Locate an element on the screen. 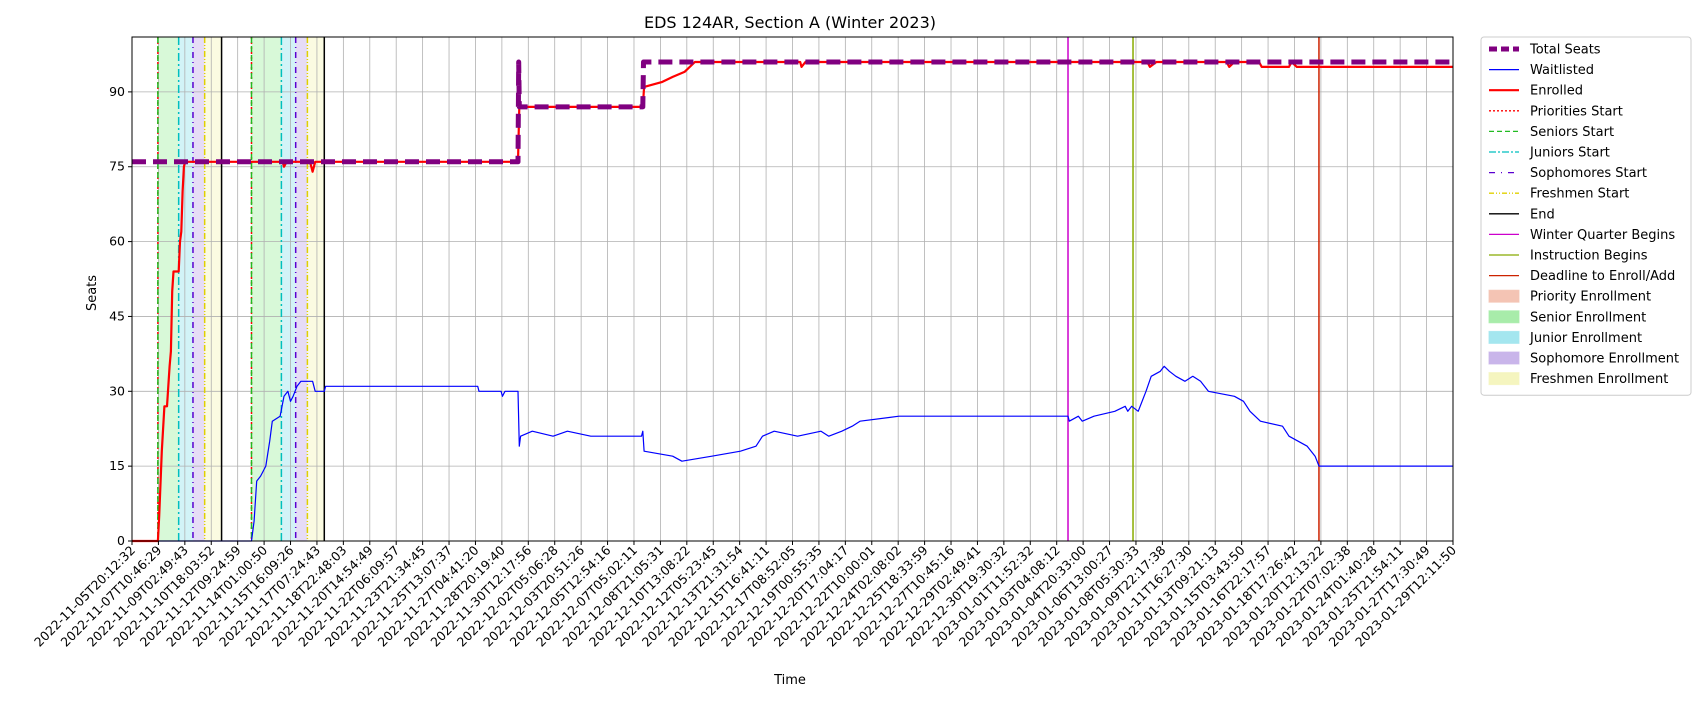  legend-frame is located at coordinates (1586, 216).